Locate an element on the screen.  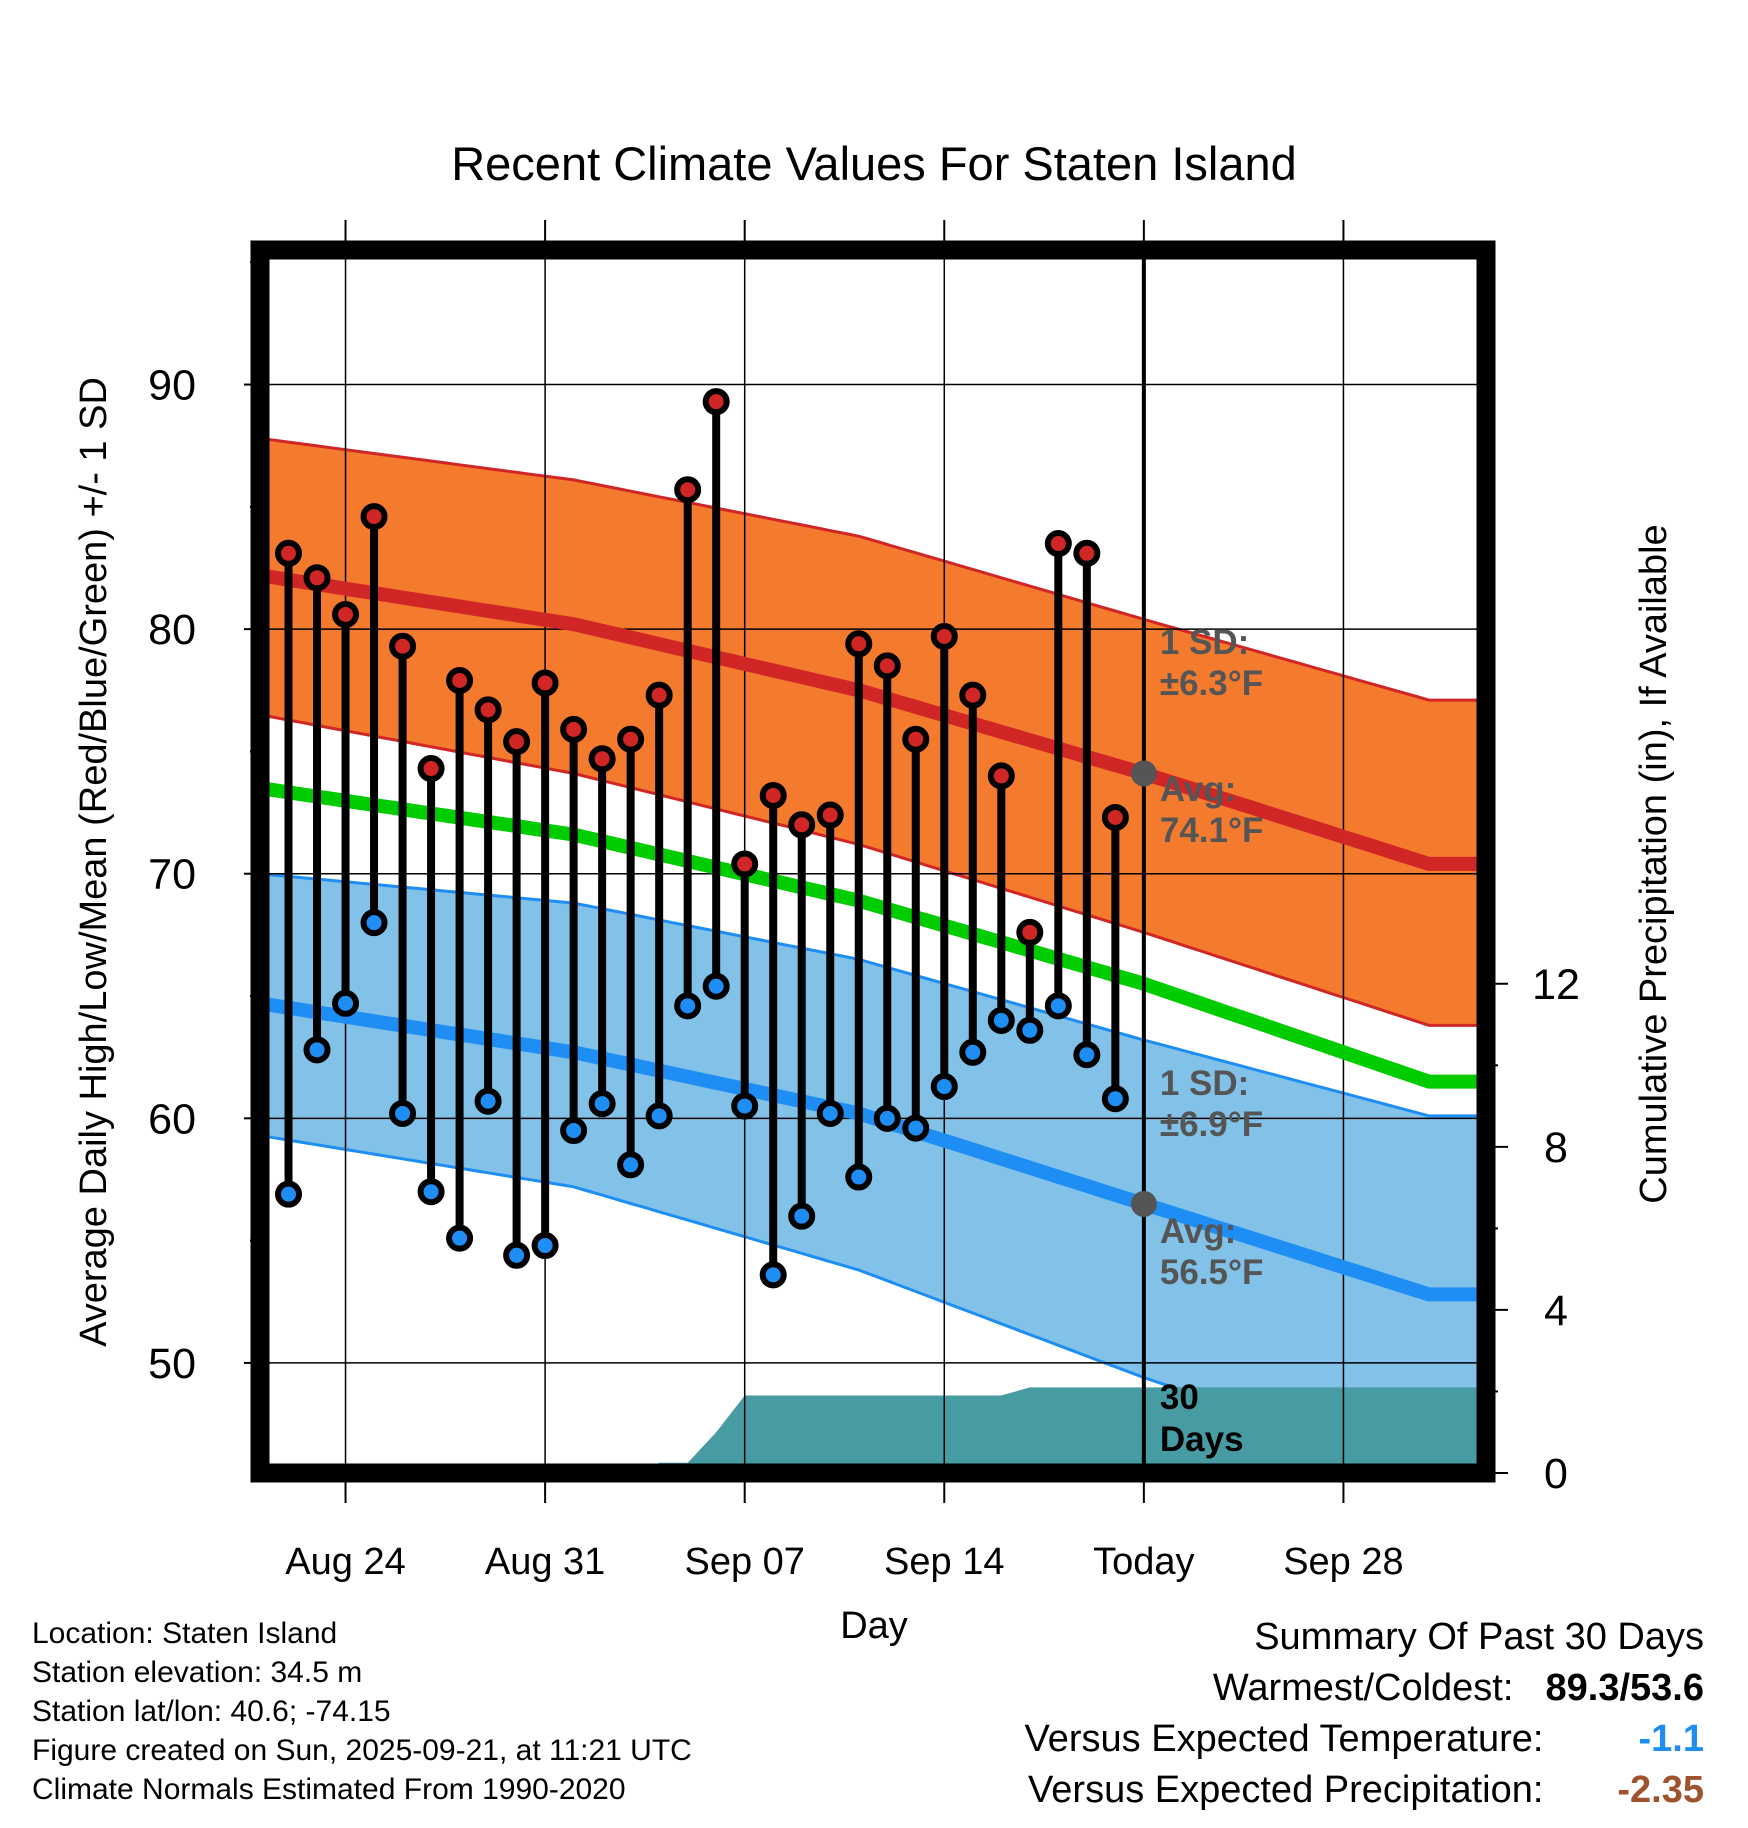
high-avg-label: Avg: is located at coordinates (1198, 789).